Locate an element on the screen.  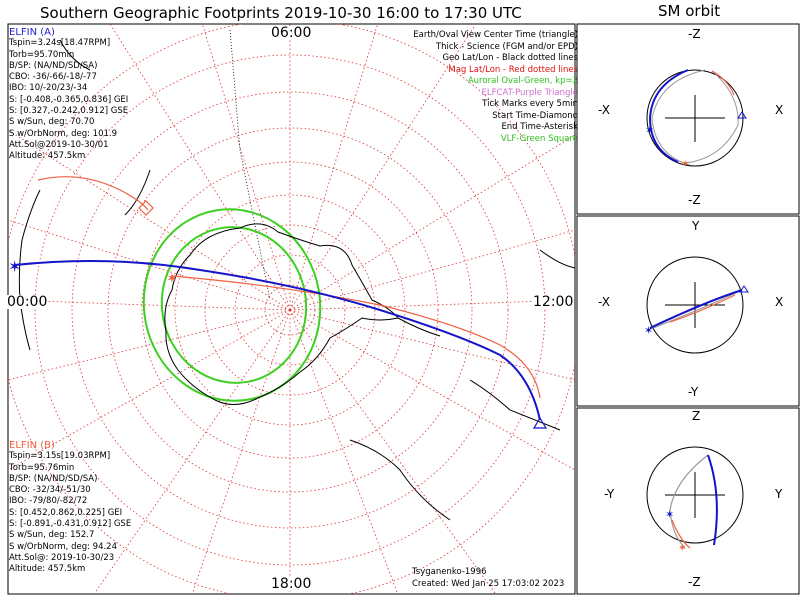
elfin-b-line: S w/OrbNorm, deg: 94.24 is located at coordinates (63, 546).